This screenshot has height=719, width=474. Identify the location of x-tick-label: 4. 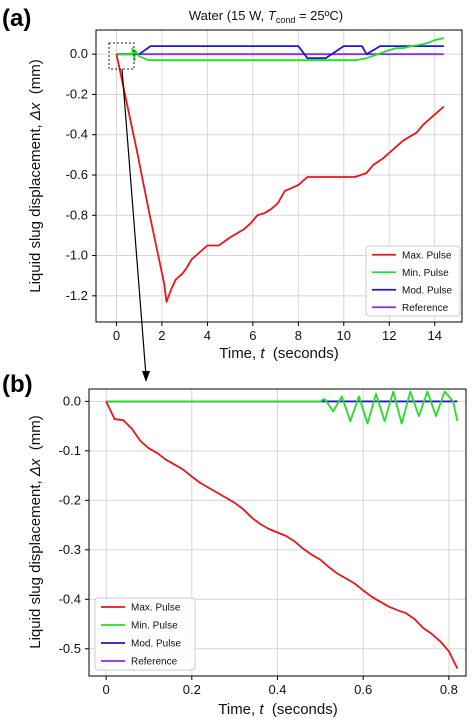
(207, 335).